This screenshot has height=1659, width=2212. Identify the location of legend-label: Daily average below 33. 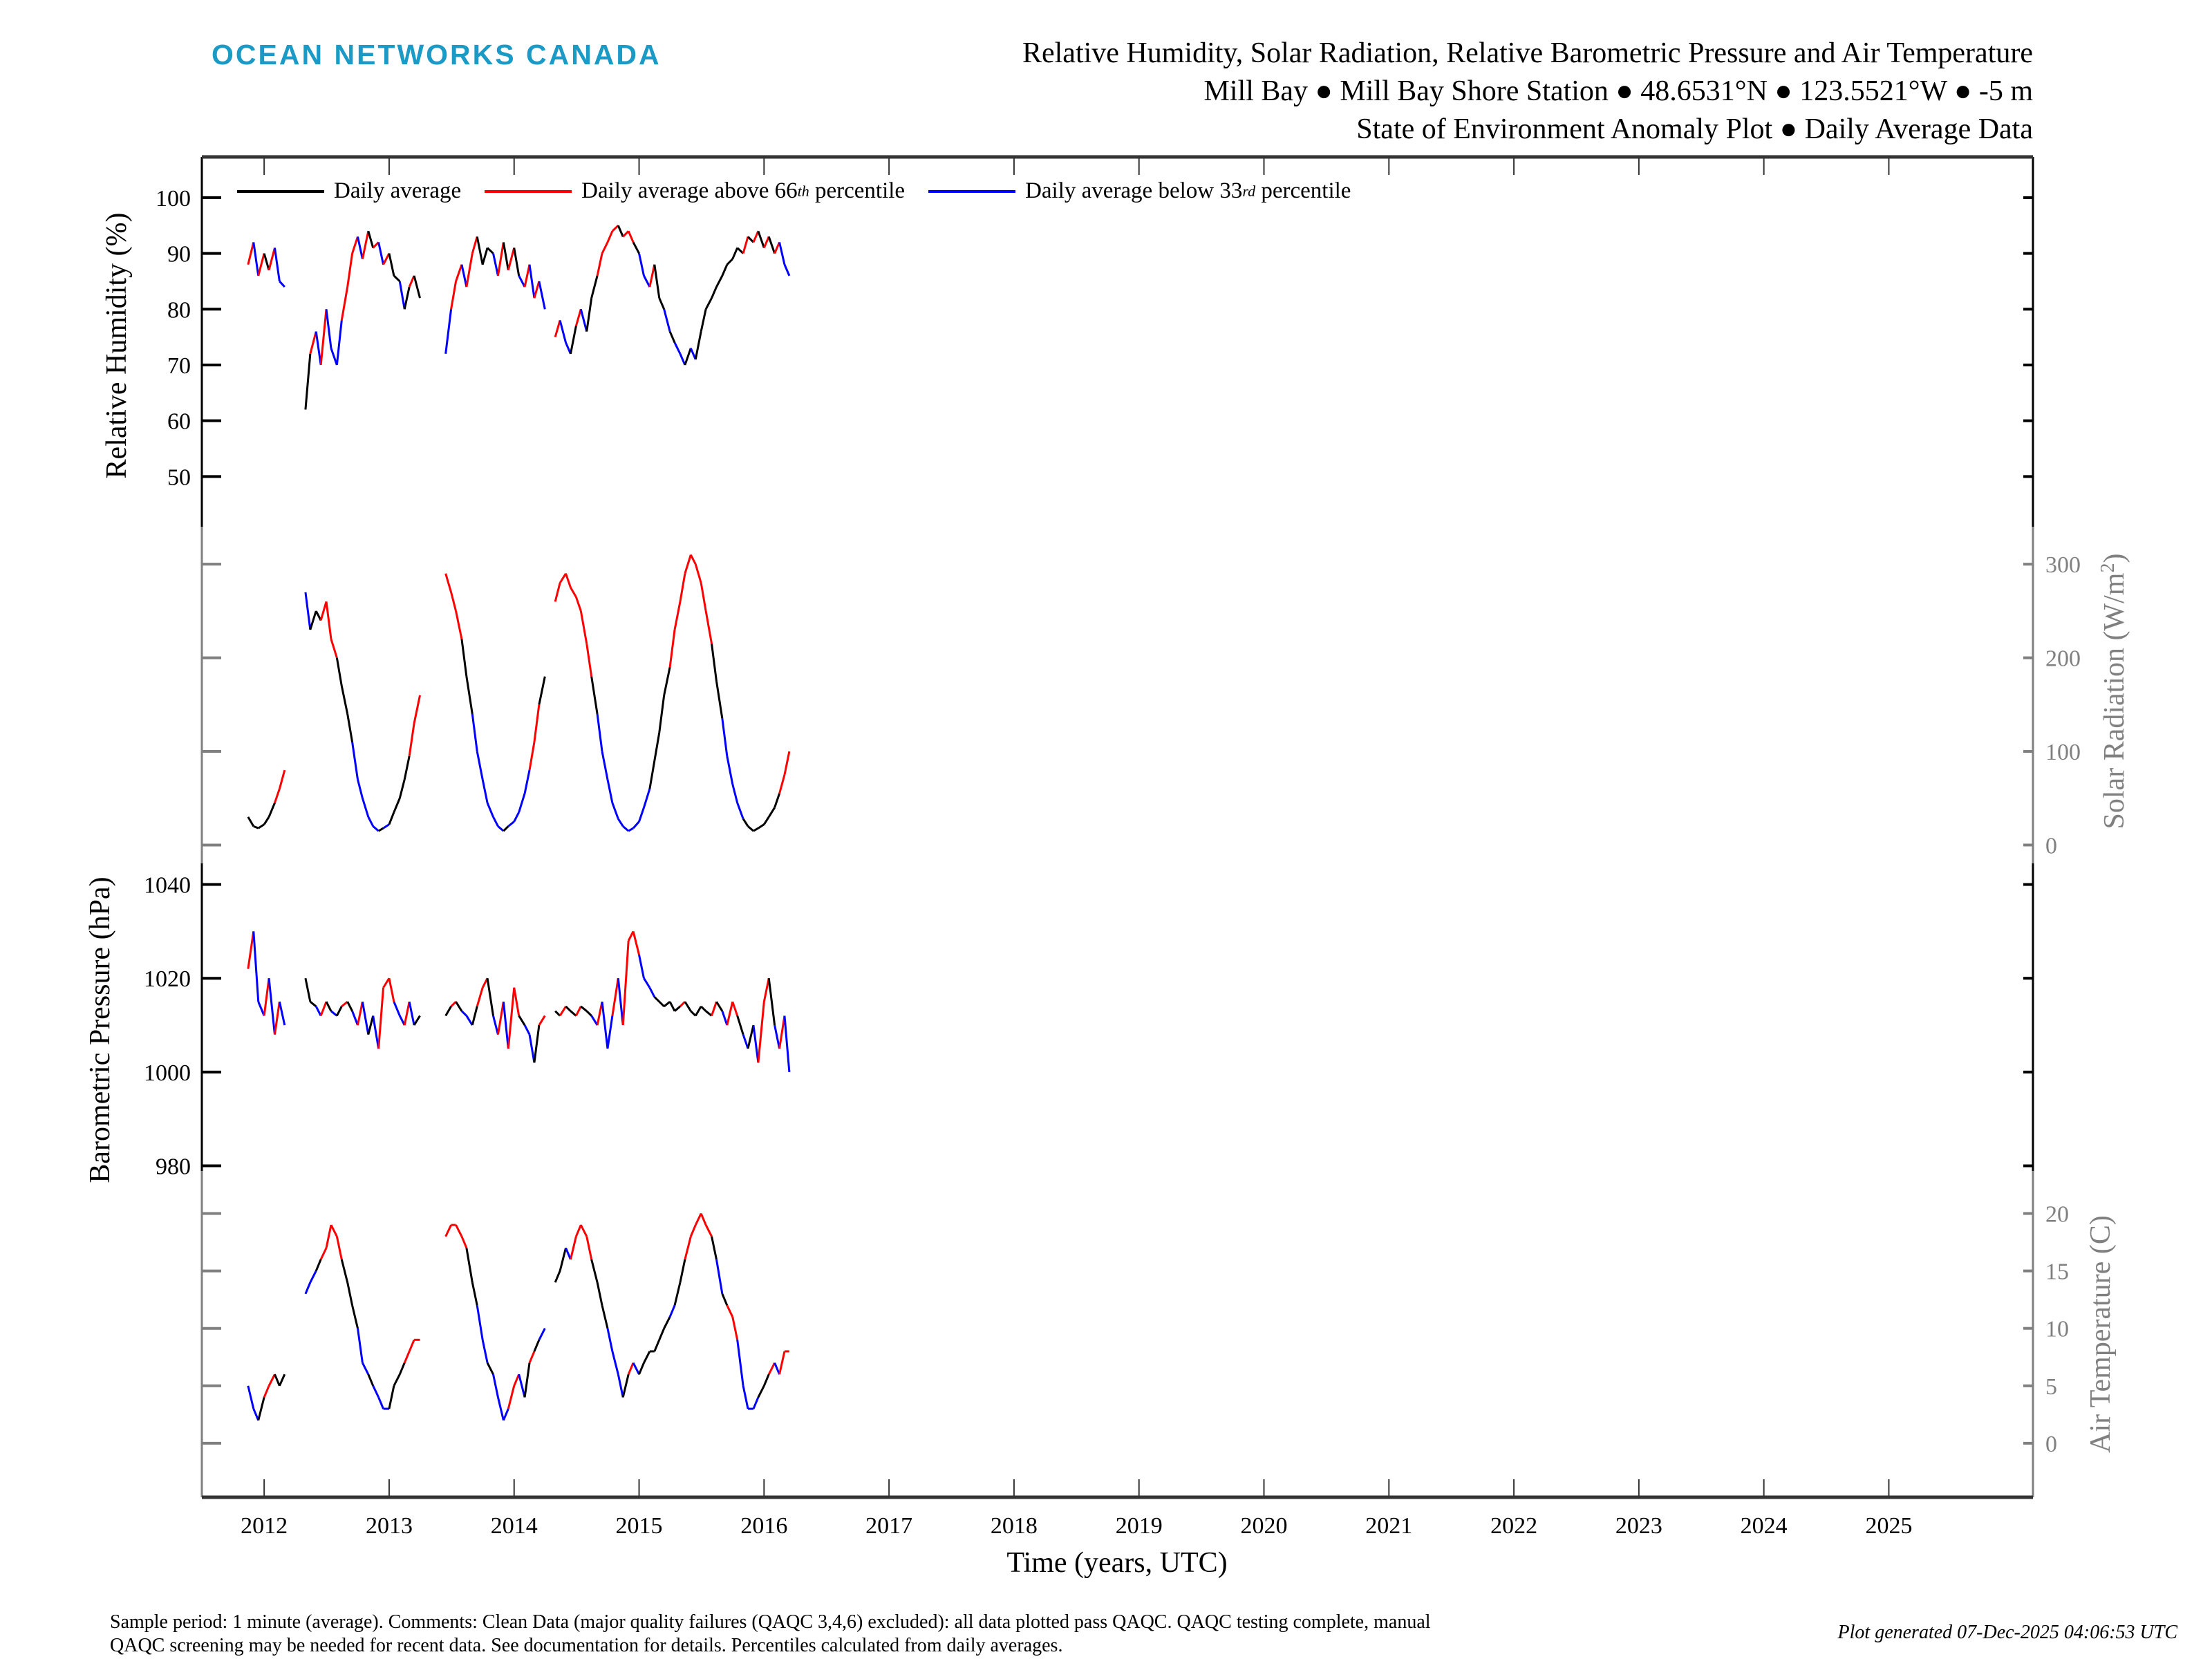
(1134, 191).